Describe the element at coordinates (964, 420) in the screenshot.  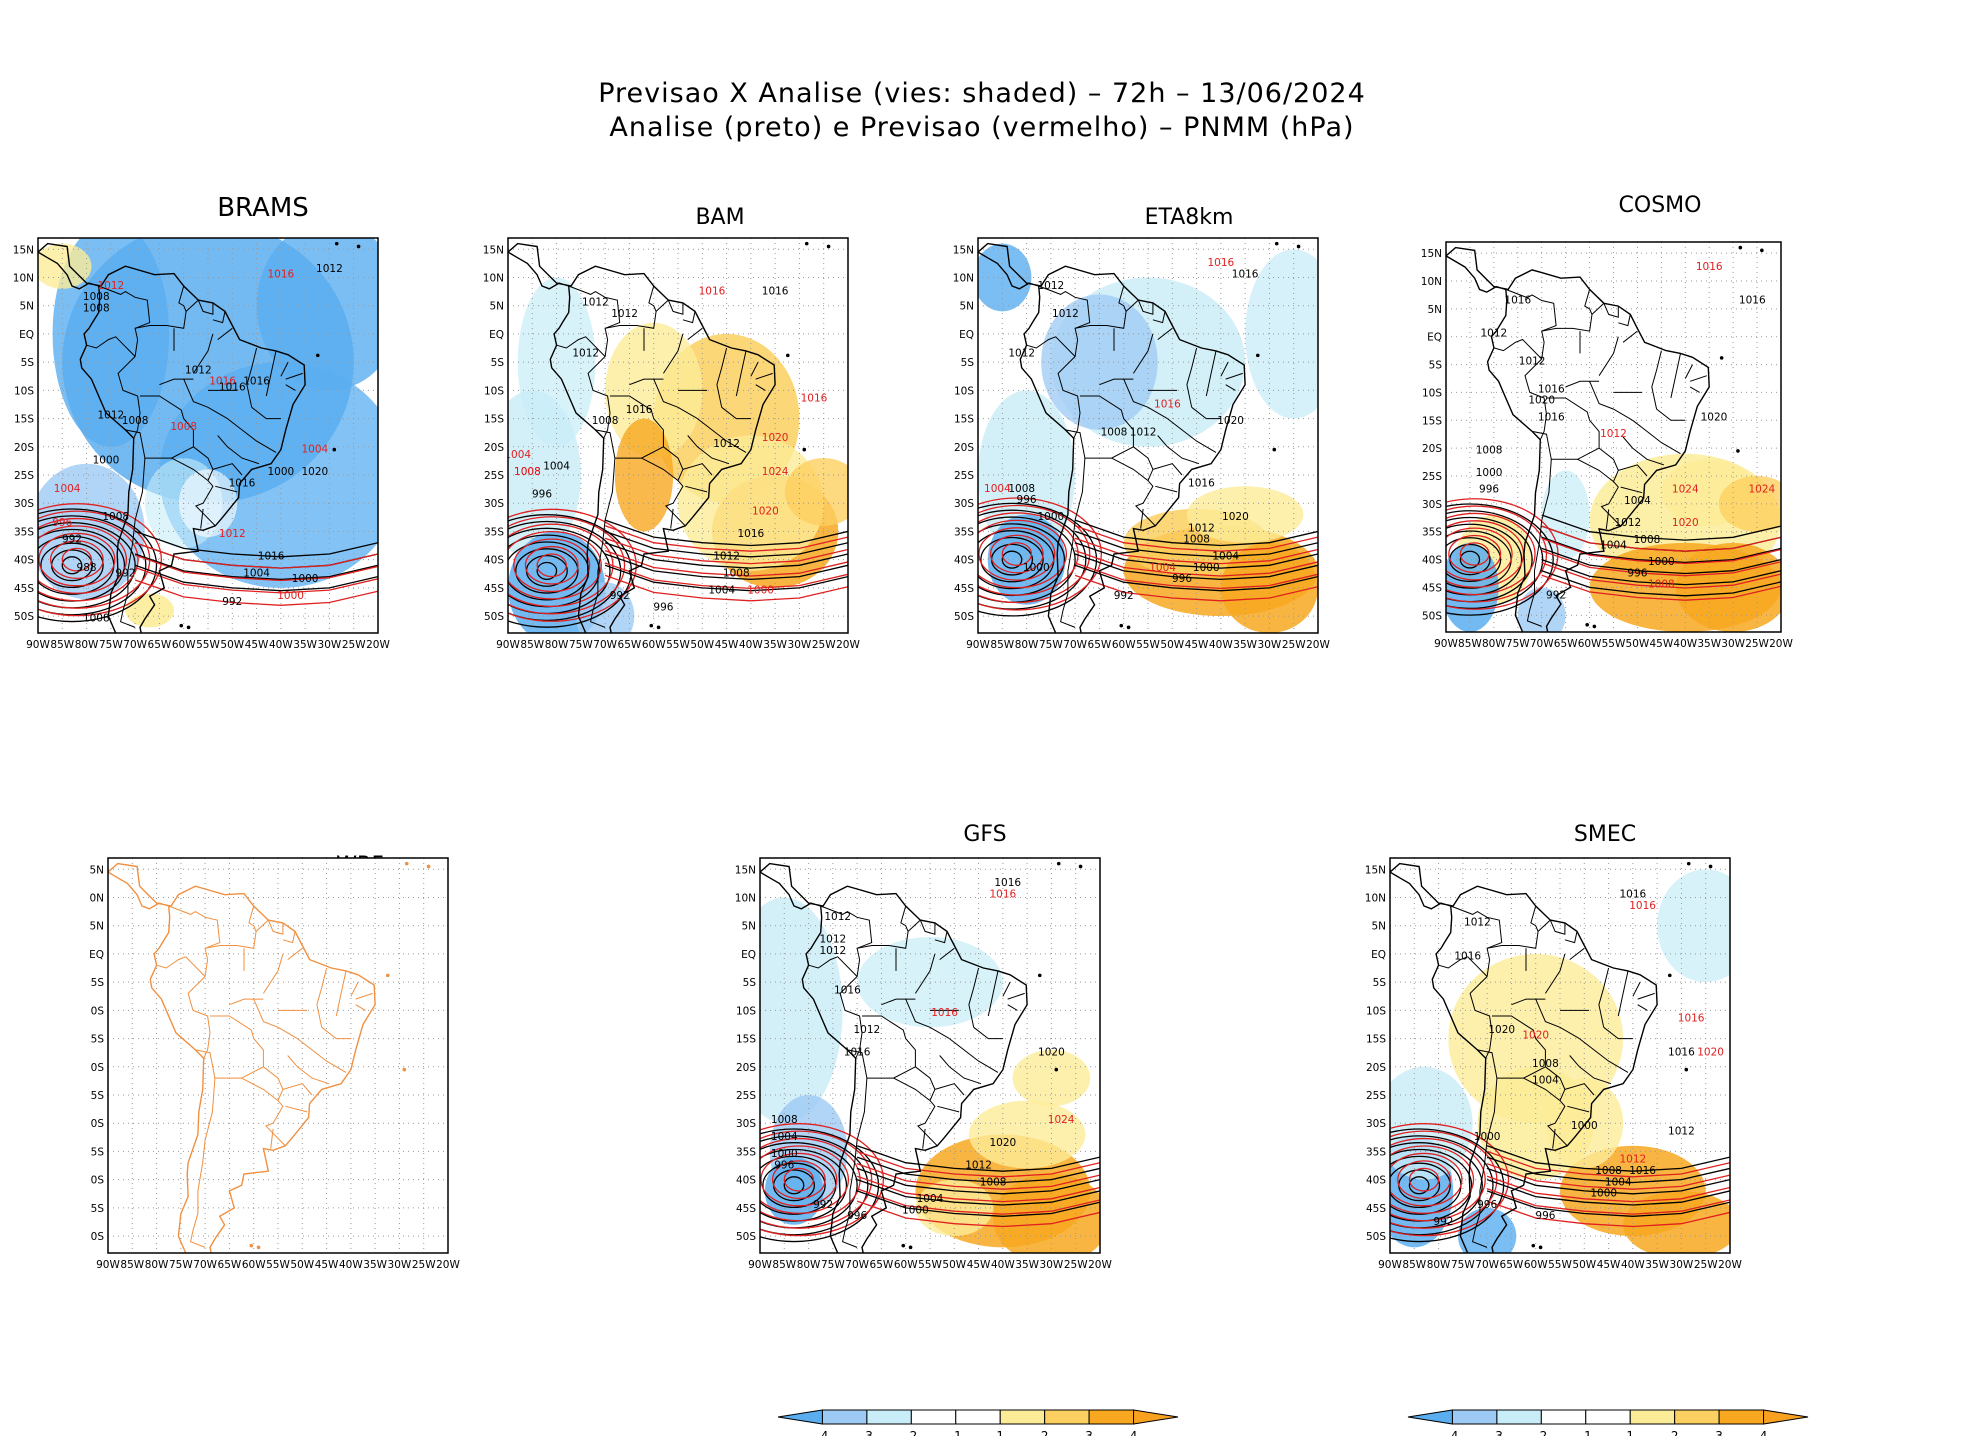
I see `lat-tick-label: 15S` at that location.